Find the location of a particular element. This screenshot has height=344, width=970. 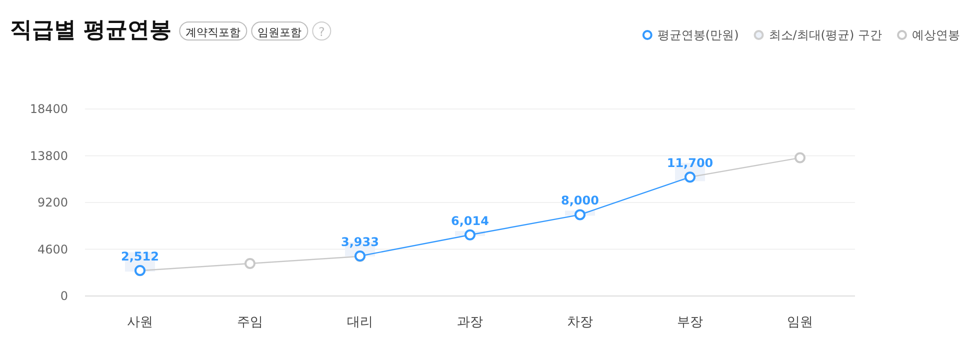

badge: ? is located at coordinates (322, 31).